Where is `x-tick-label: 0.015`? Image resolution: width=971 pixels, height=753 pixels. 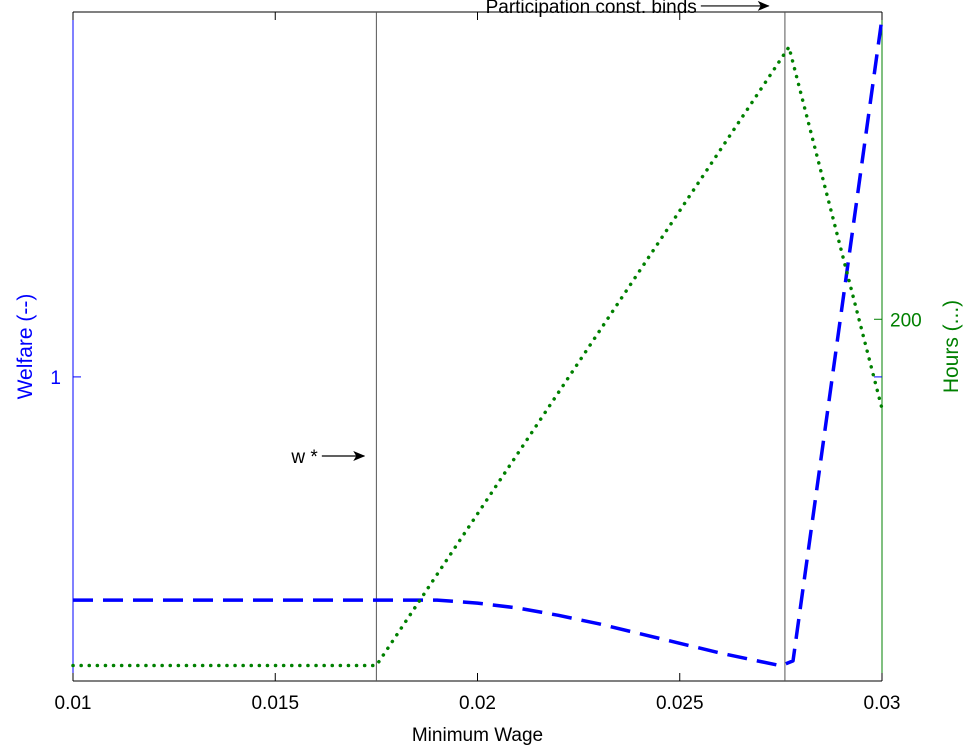 x-tick-label: 0.015 is located at coordinates (275, 703).